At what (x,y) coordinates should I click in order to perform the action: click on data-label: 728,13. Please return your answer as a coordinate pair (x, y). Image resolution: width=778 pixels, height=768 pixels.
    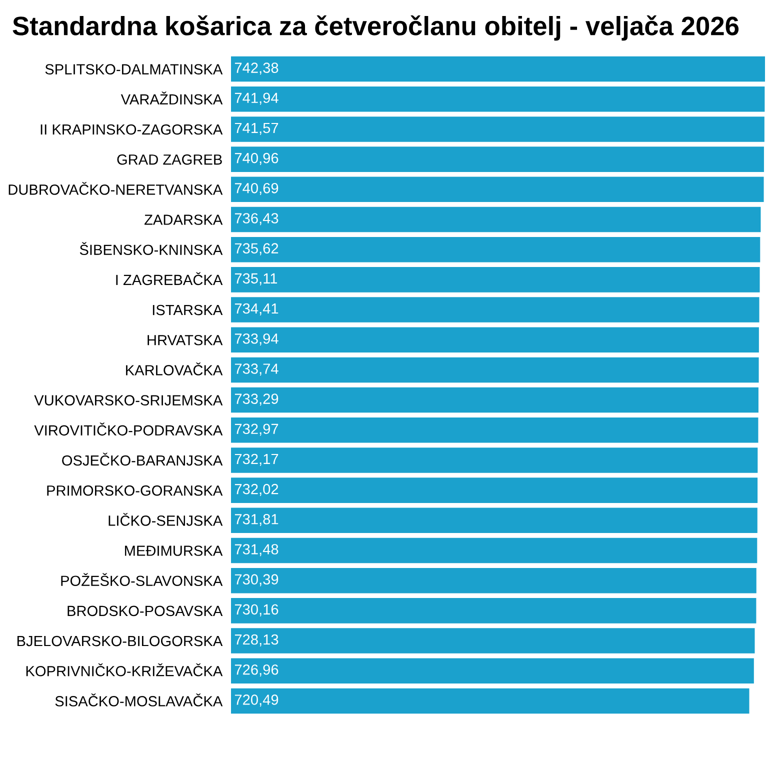
    Looking at the image, I should click on (256, 640).